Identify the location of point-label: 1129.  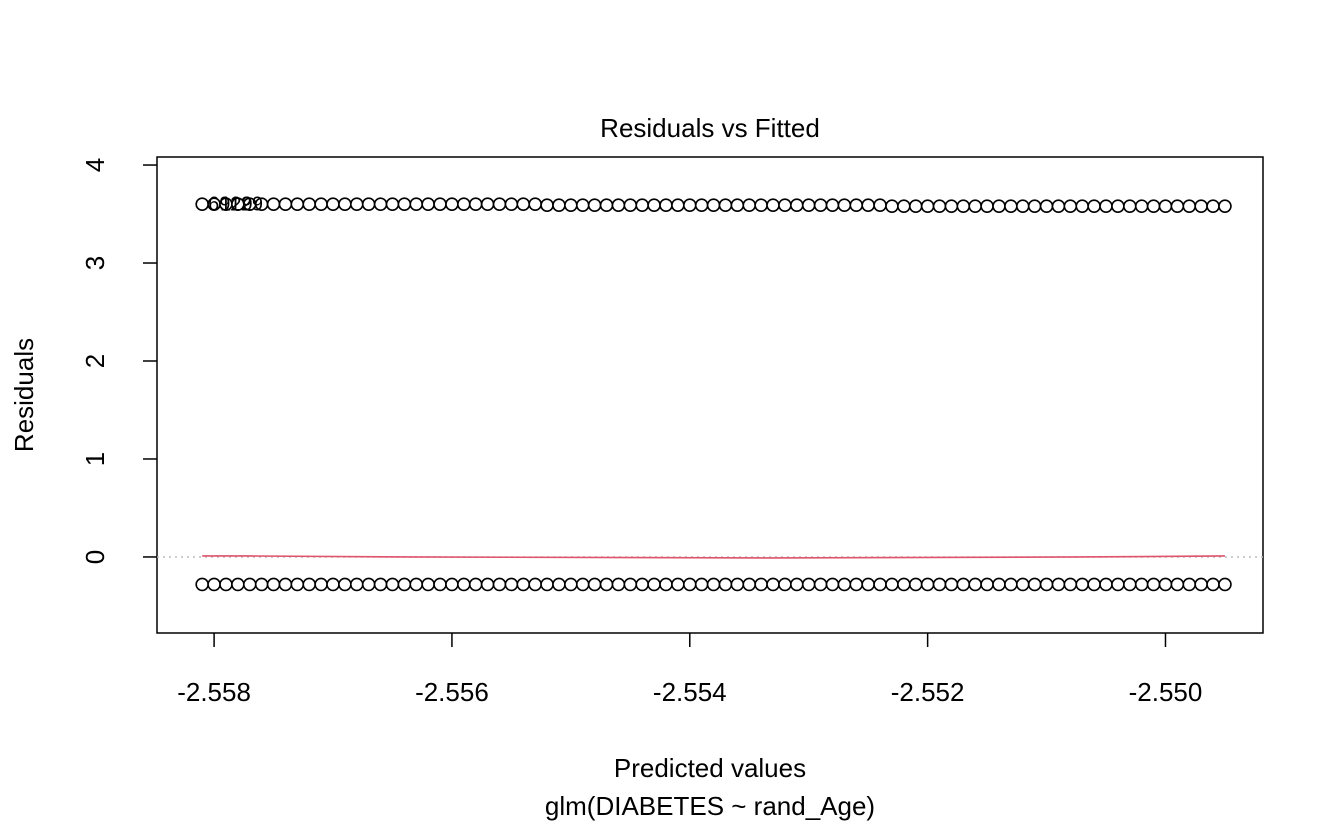
(241, 204).